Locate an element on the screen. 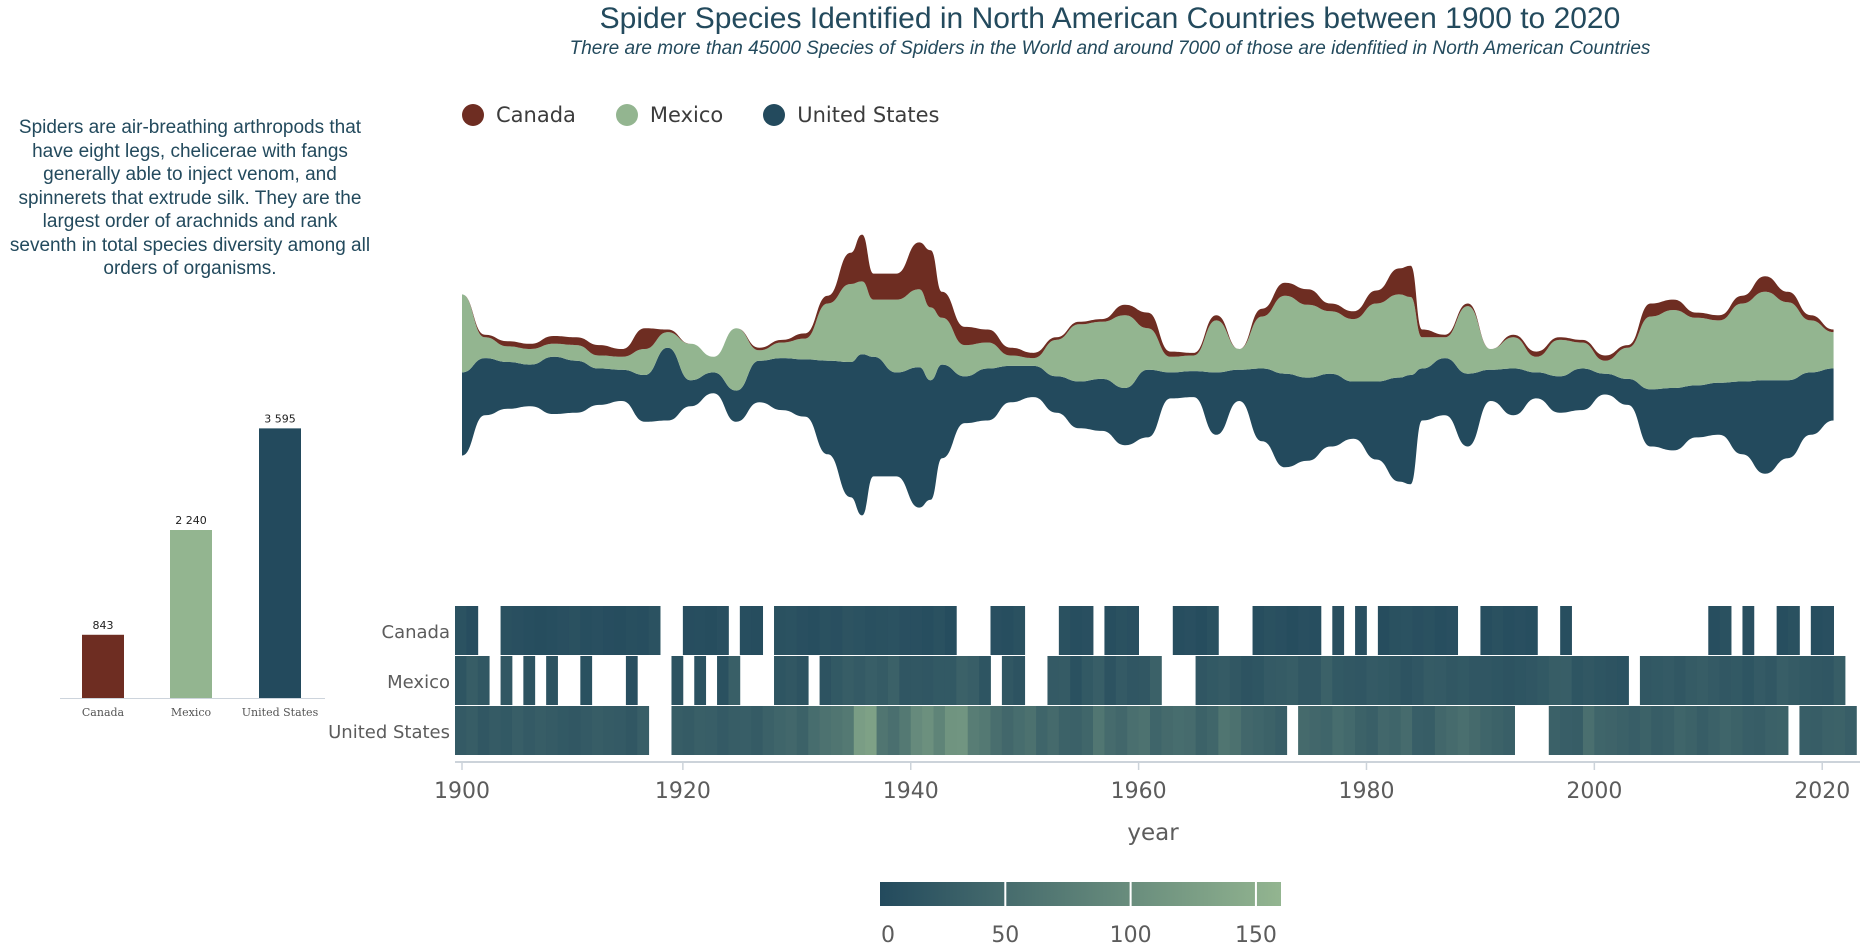  legend-item-mexico: Mexico is located at coordinates (669, 115).